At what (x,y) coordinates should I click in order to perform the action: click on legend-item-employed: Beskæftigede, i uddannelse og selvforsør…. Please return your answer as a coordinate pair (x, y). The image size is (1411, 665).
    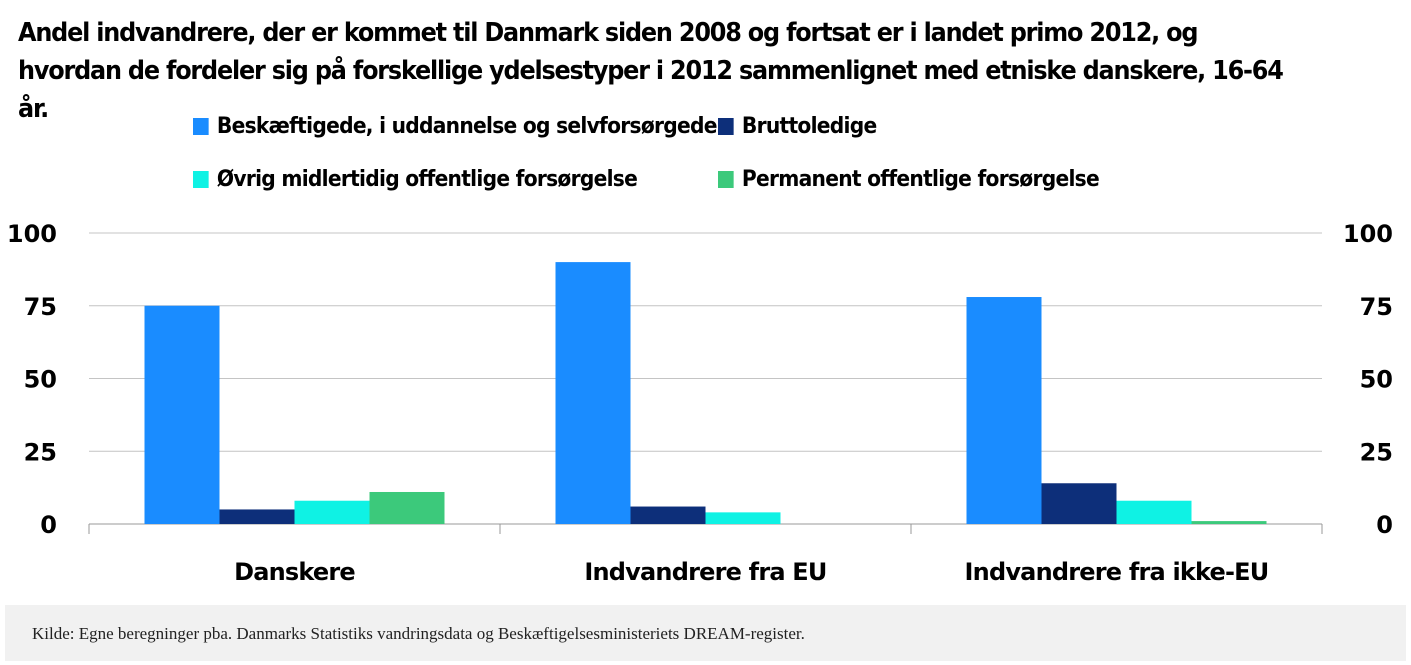
    Looking at the image, I should click on (455, 126).